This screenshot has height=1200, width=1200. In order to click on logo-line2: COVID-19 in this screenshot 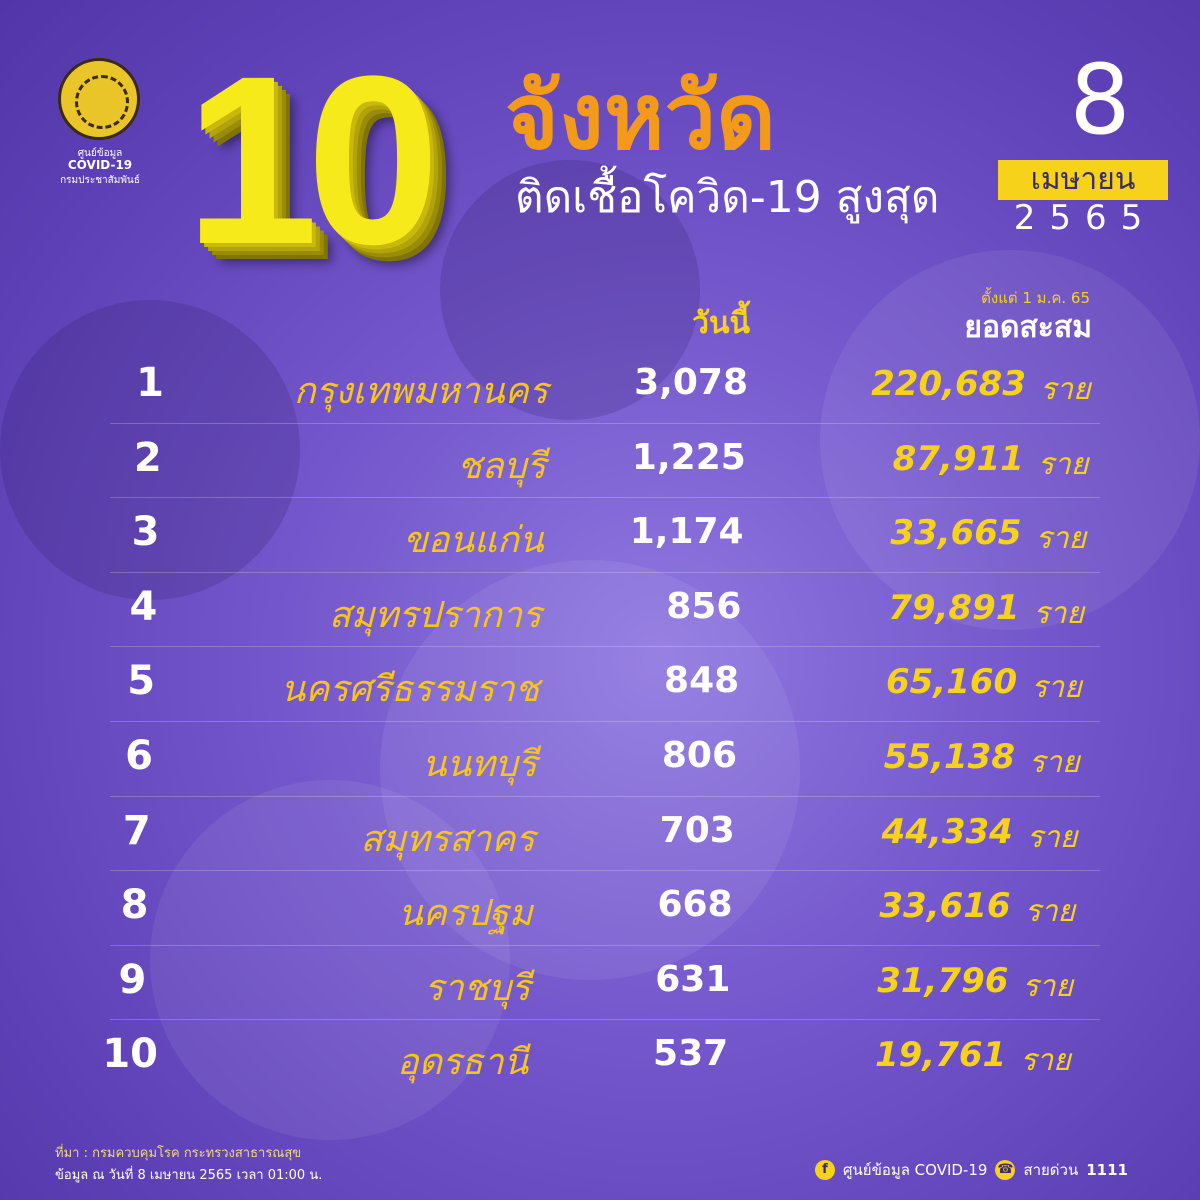, I will do `click(100, 165)`.